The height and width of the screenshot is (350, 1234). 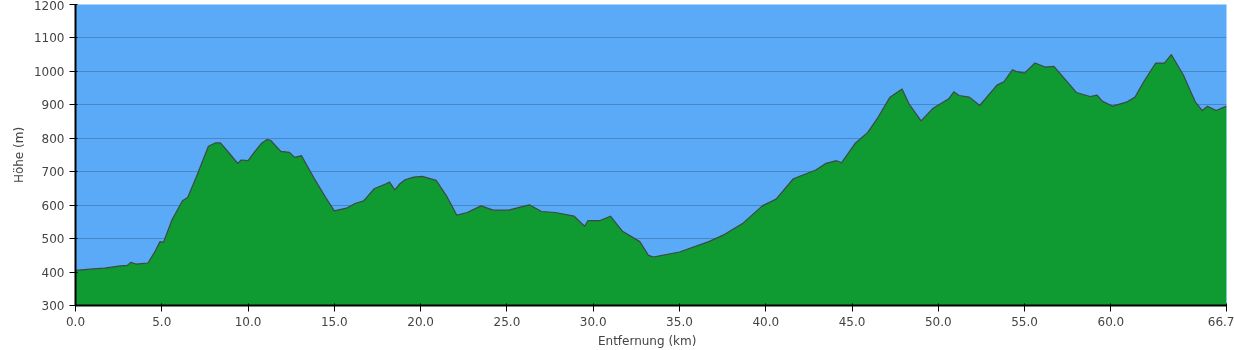 What do you see at coordinates (53, 239) in the screenshot?
I see `y-tick-label: 500` at bounding box center [53, 239].